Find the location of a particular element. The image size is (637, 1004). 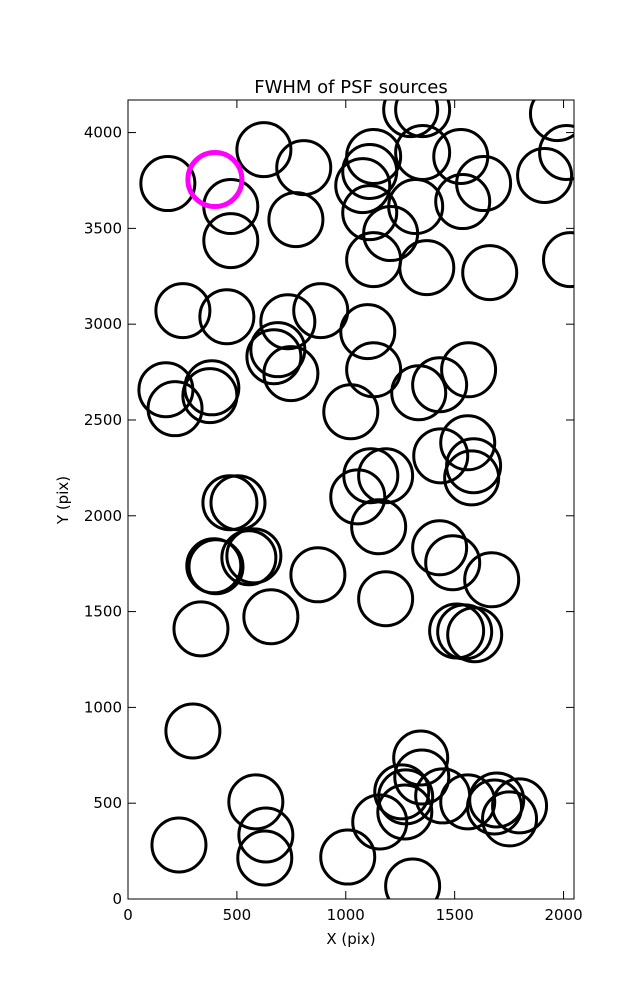

x-tick-label: 2000 is located at coordinates (563, 915).